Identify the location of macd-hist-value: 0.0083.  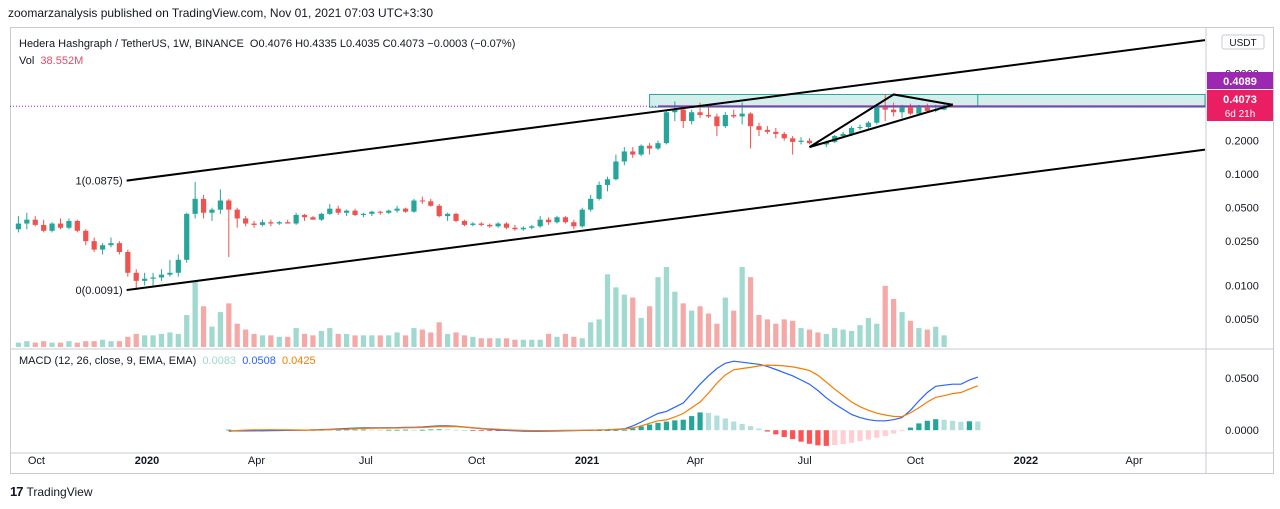
(219, 361).